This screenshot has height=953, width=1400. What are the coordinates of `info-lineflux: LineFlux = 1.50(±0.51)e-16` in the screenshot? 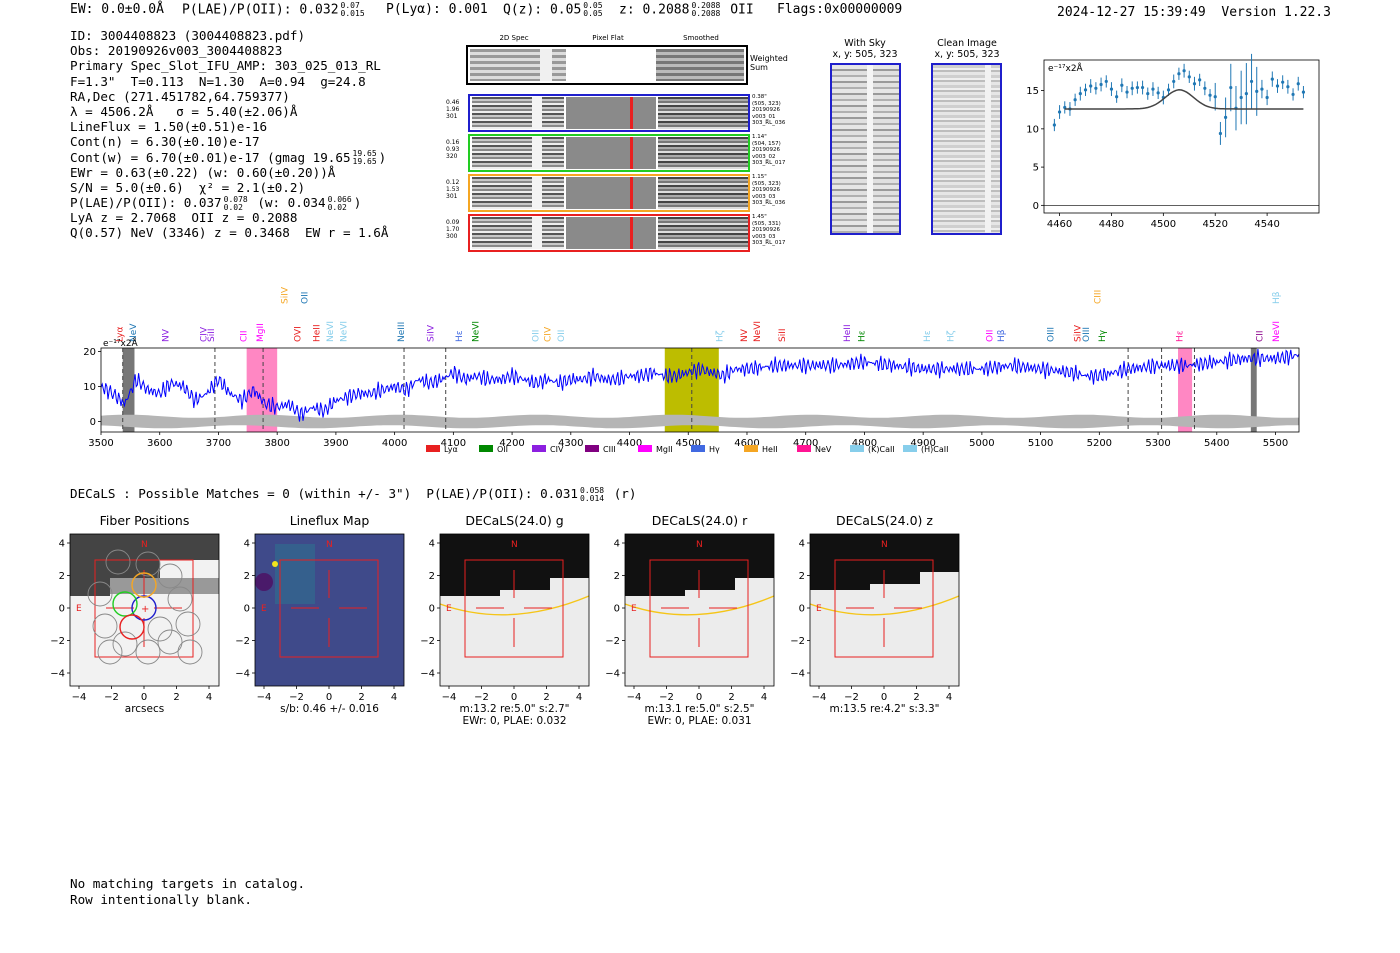 It's located at (169, 127).